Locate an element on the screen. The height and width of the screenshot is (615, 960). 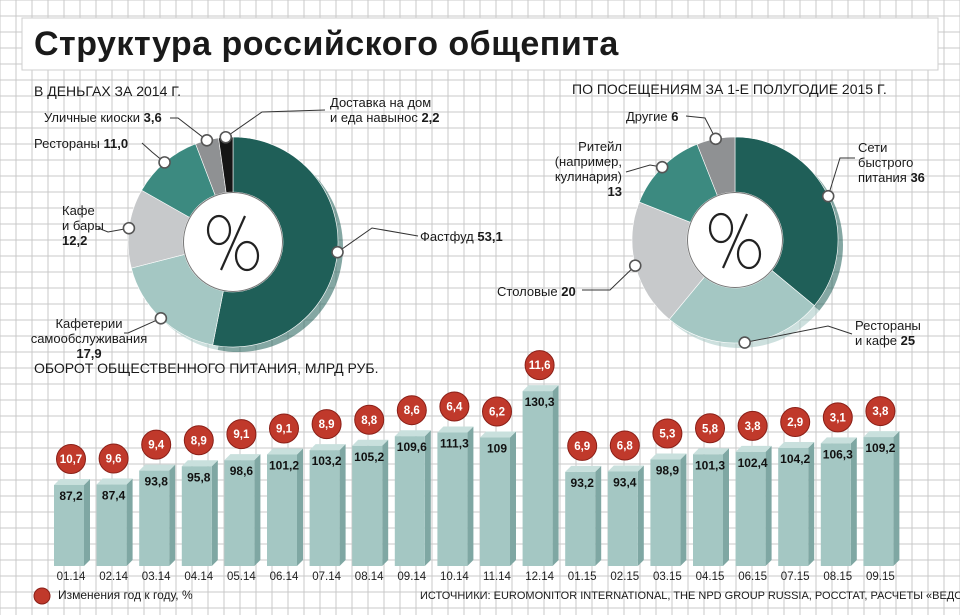
connector-cafeterias-dot is located at coordinates (161, 318).